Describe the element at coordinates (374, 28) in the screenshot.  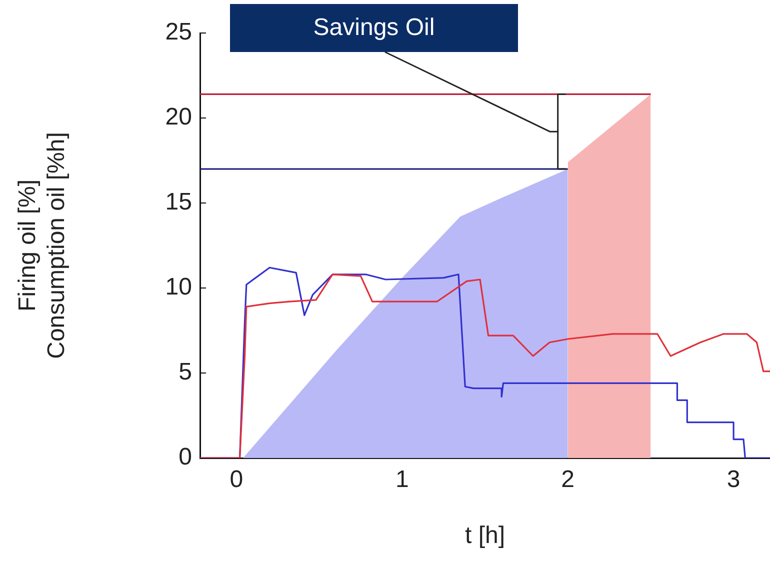
I see `note-box: Savings Oil` at that location.